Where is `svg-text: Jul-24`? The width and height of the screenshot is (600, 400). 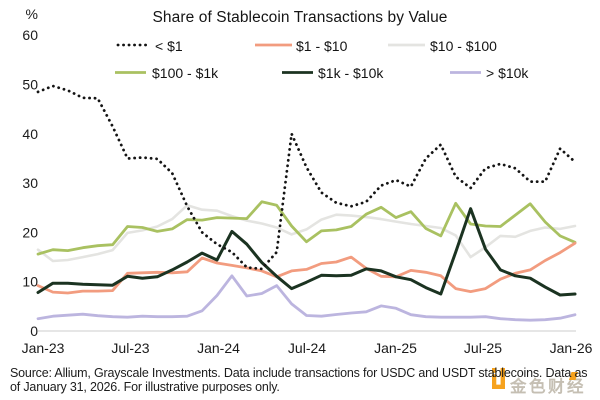 svg-text: Jul-24 is located at coordinates (307, 348).